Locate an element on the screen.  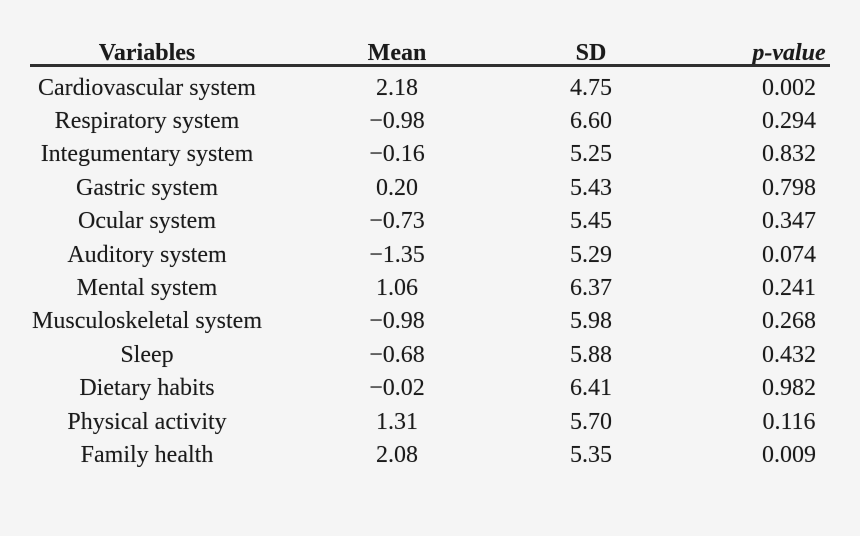
table-row: Integumentary system −0.16 5.25 0.832 is located at coordinates (430, 154).